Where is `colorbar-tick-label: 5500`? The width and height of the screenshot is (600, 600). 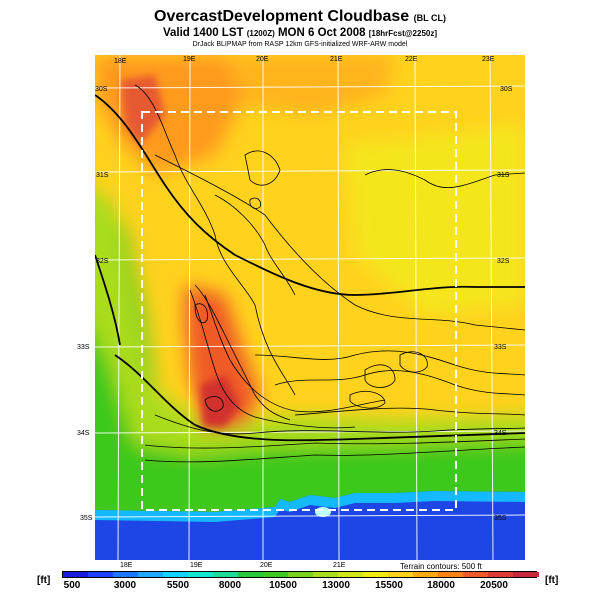
colorbar-tick-label: 5500 is located at coordinates (178, 585).